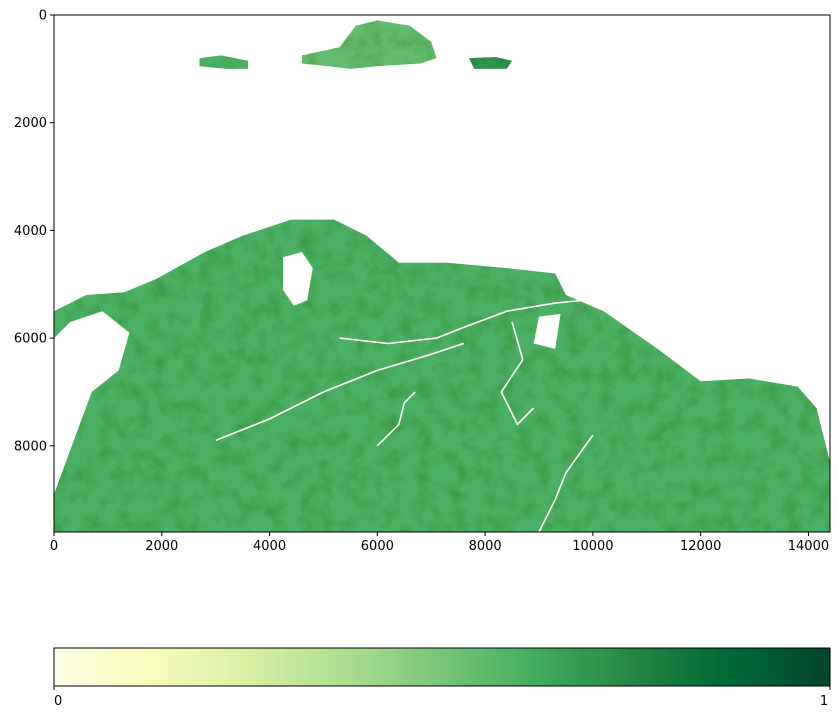 The image size is (838, 724). Describe the element at coordinates (339, 392) in the screenshot. I see `river-meta` at that location.